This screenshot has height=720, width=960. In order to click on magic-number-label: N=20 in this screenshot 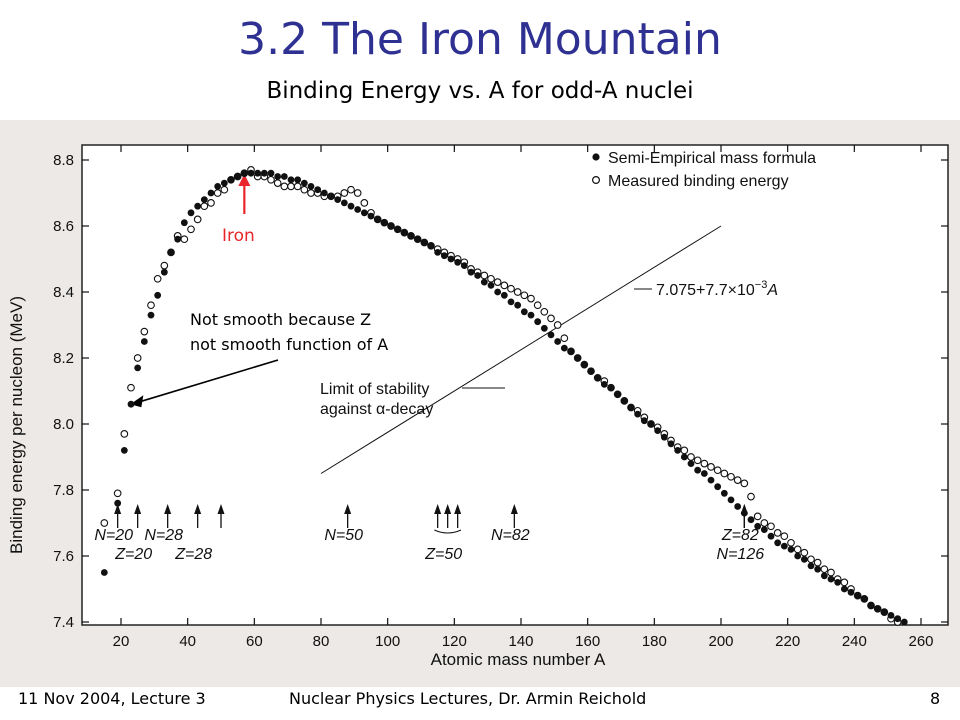, I will do `click(113, 535)`.